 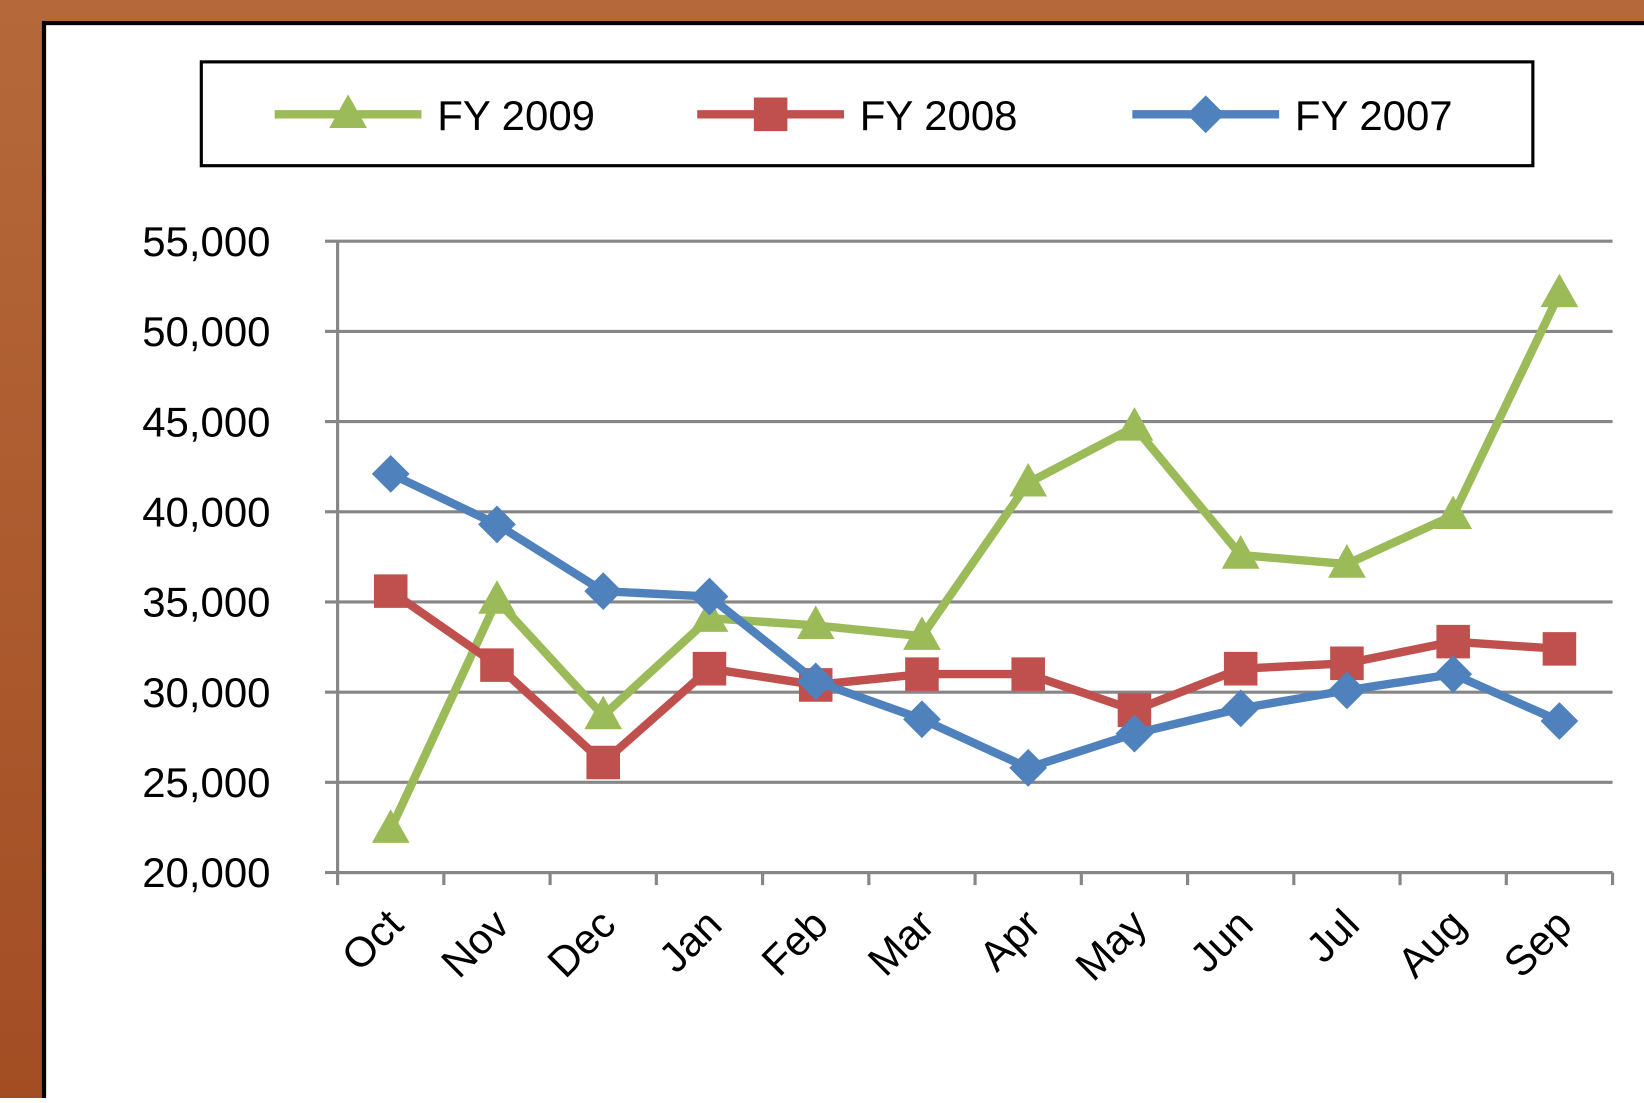 I want to click on y-tick-label: 30,000, so click(x=206, y=692).